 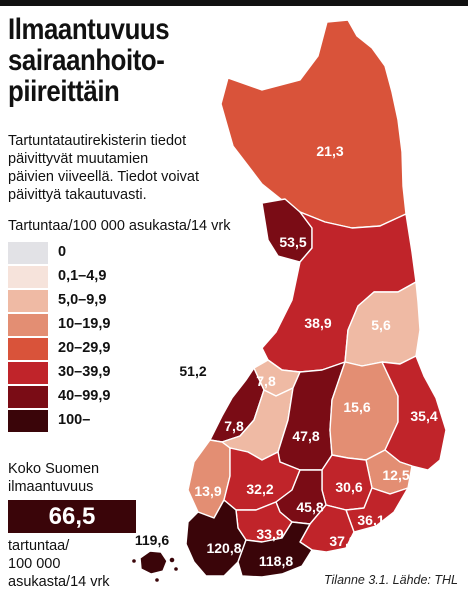 I want to click on district-label: 12,5, so click(x=395, y=475).